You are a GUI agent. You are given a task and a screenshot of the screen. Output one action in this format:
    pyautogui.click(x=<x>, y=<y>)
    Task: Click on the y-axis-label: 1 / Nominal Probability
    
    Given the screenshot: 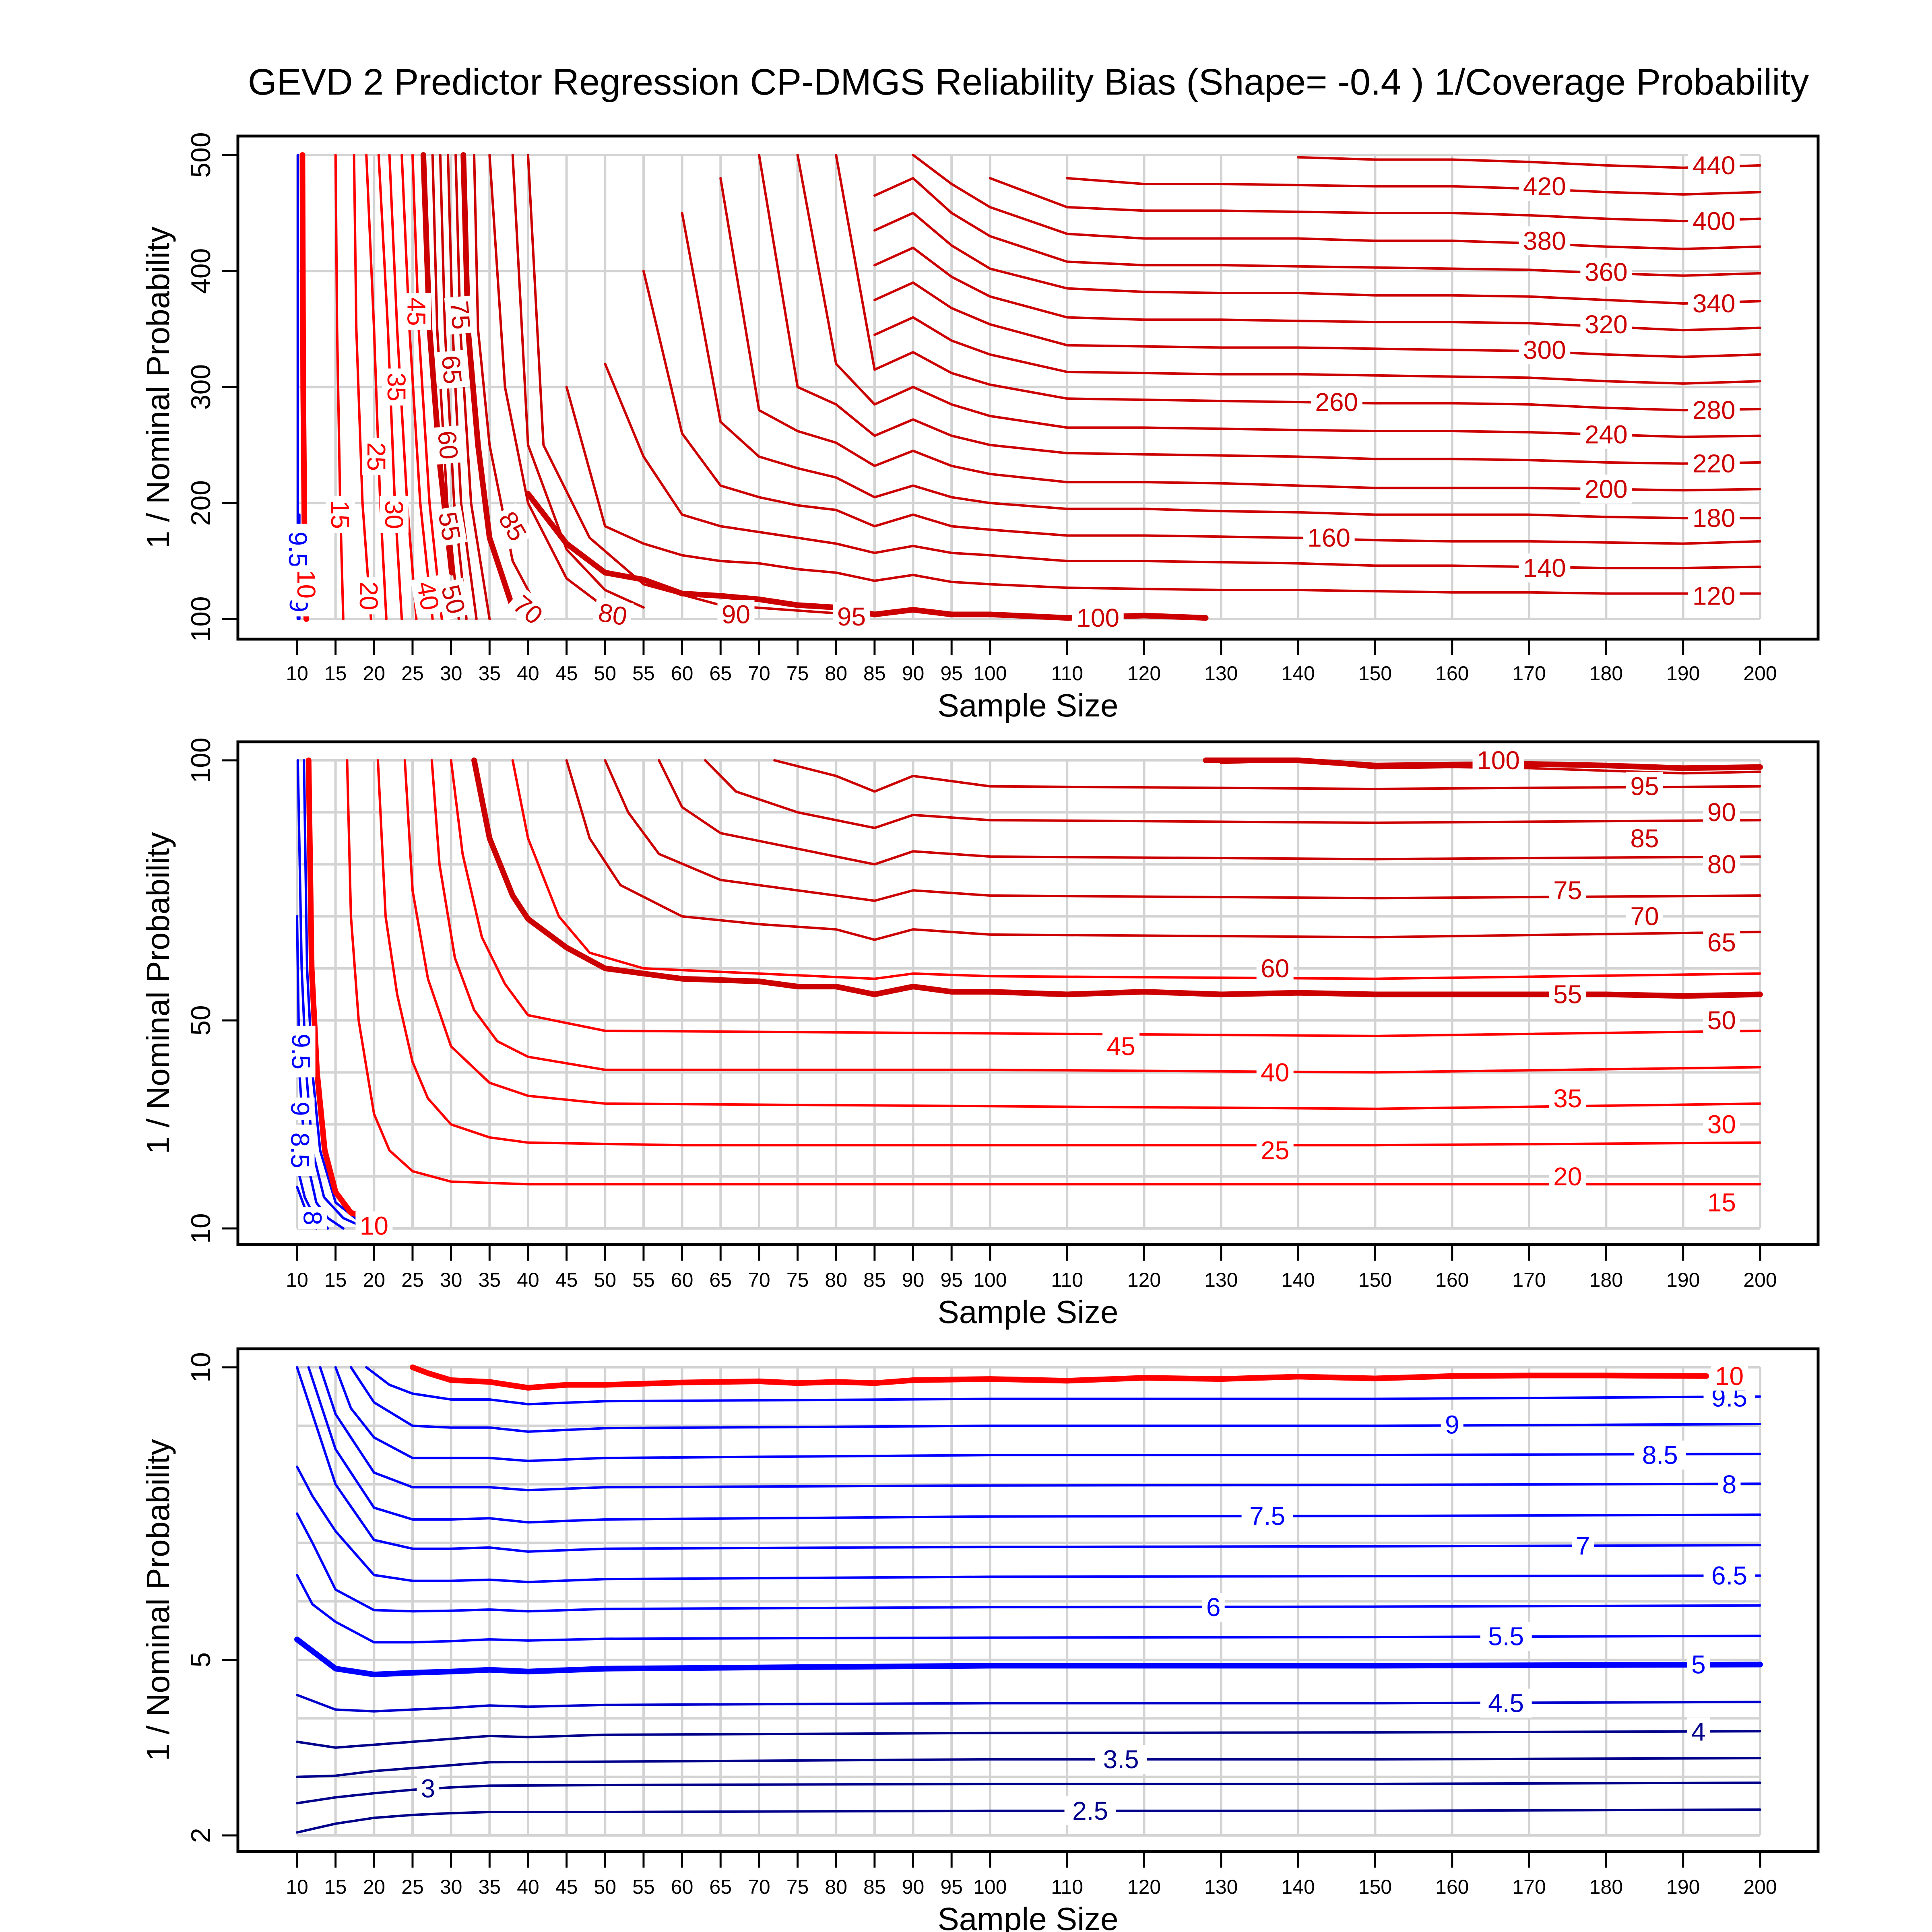 What is the action you would take?
    pyautogui.click(x=158, y=993)
    